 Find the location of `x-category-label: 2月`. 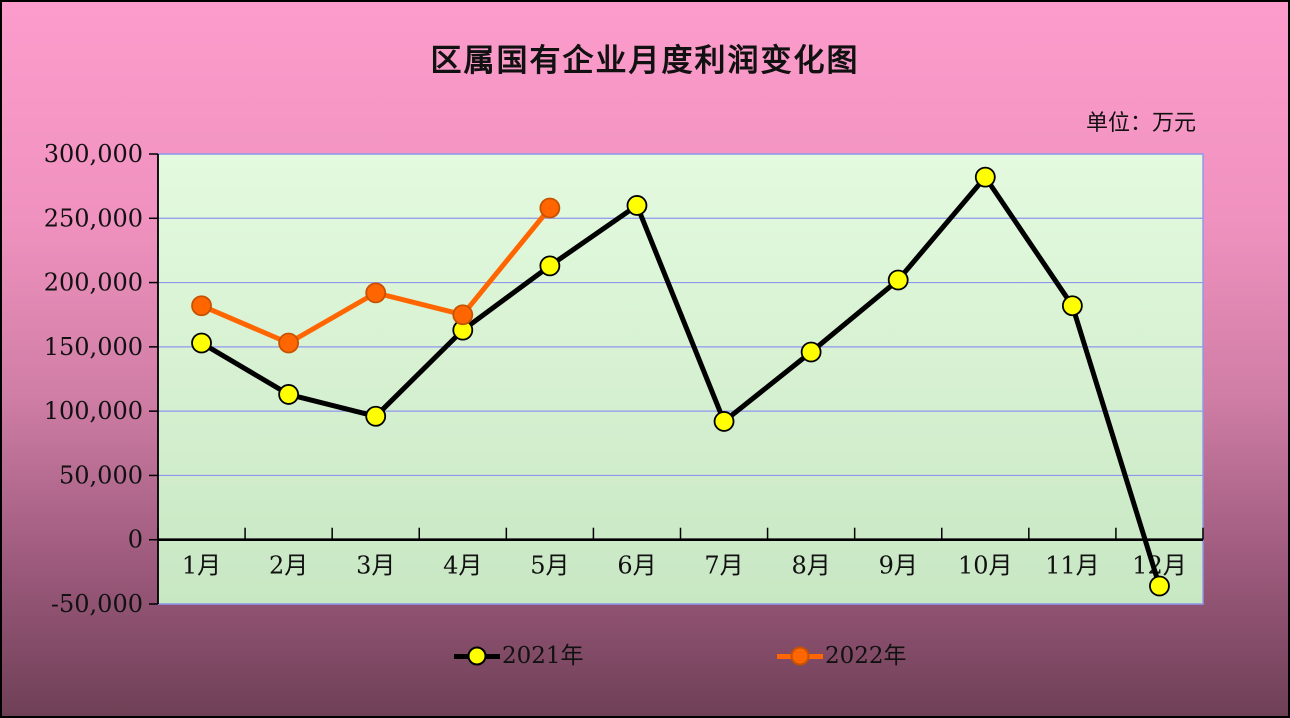

x-category-label: 2月 is located at coordinates (288, 566).